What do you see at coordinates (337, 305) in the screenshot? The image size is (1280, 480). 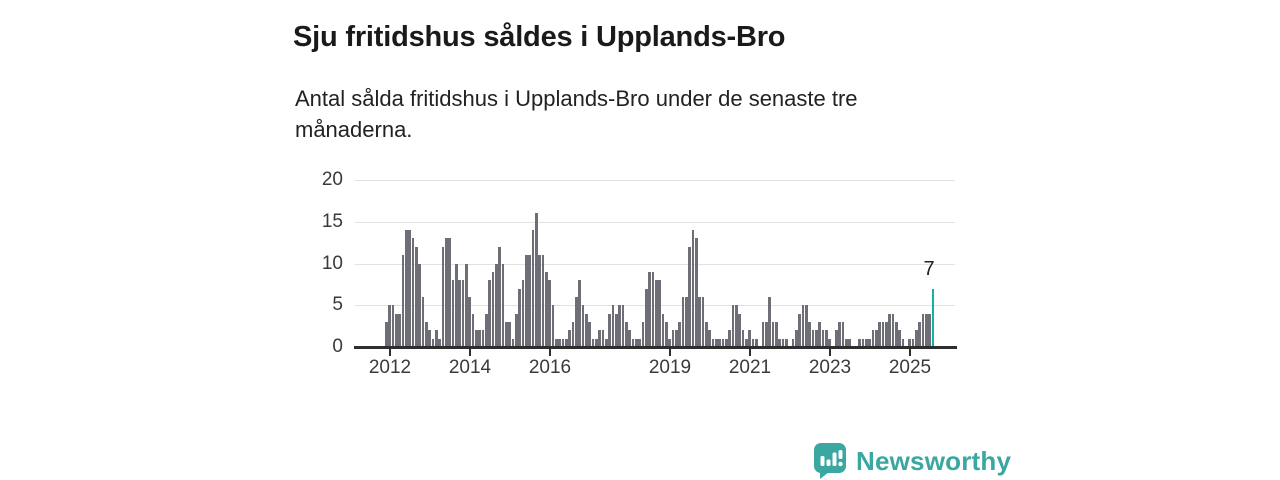 I see `y-axis-label-5: 5` at bounding box center [337, 305].